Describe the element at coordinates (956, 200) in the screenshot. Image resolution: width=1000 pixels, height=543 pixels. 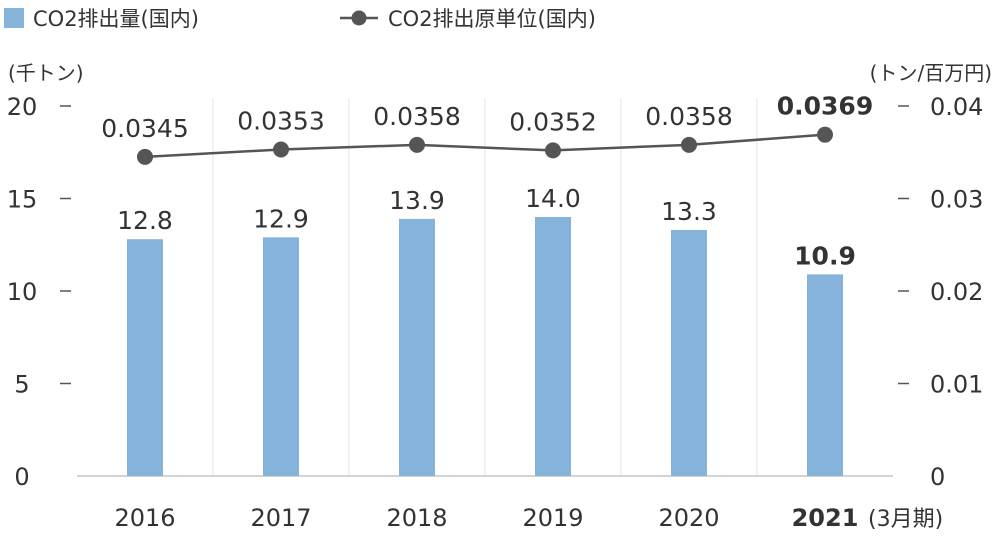
I see `y-right-tick-label: 0.03` at that location.